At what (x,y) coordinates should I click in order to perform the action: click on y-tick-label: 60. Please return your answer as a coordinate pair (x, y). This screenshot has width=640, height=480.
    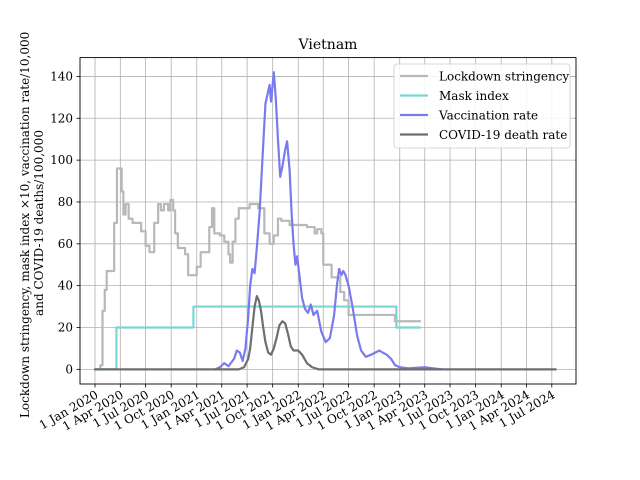
    Looking at the image, I should click on (65, 244).